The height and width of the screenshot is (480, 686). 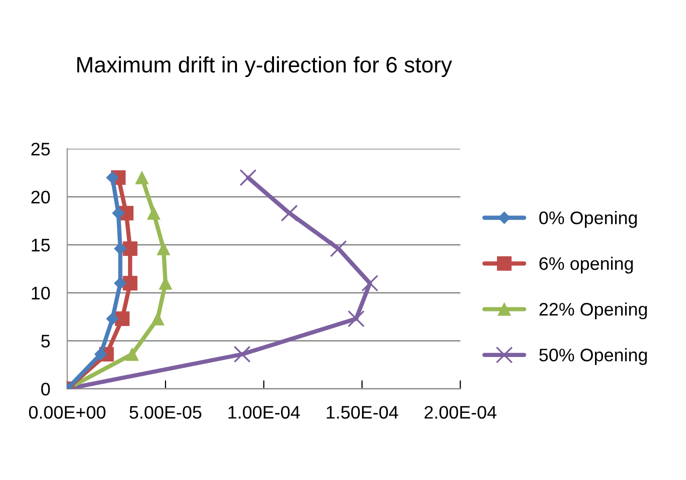 I want to click on chart-title: Maximum drift in y-direction for 6 story, so click(x=264, y=67).